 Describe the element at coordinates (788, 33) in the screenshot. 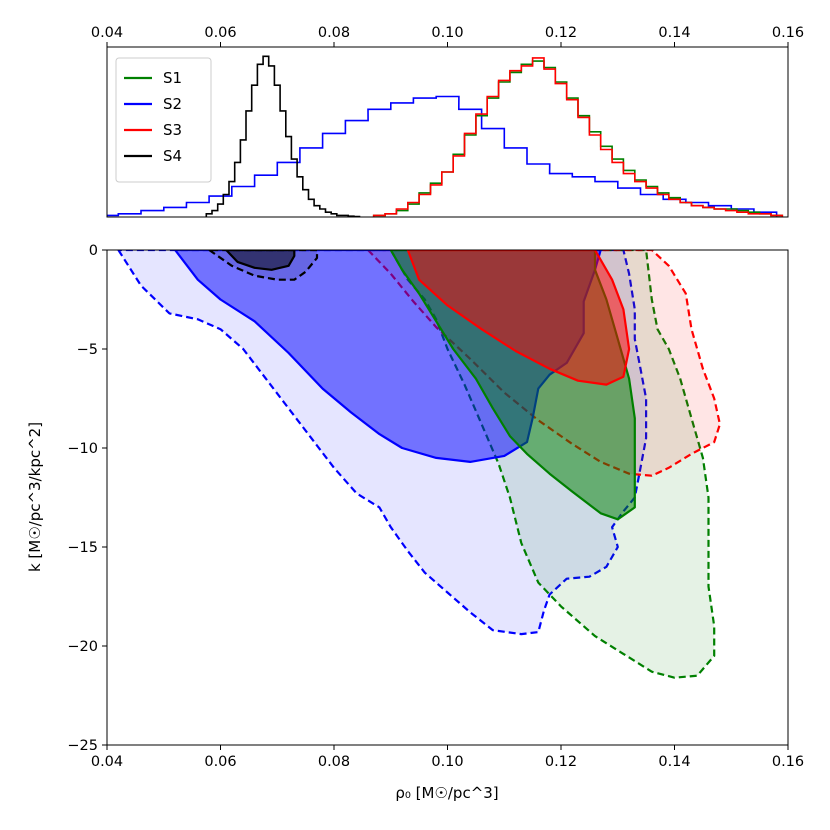

I see `hist-x-tick-label: 0.16` at that location.